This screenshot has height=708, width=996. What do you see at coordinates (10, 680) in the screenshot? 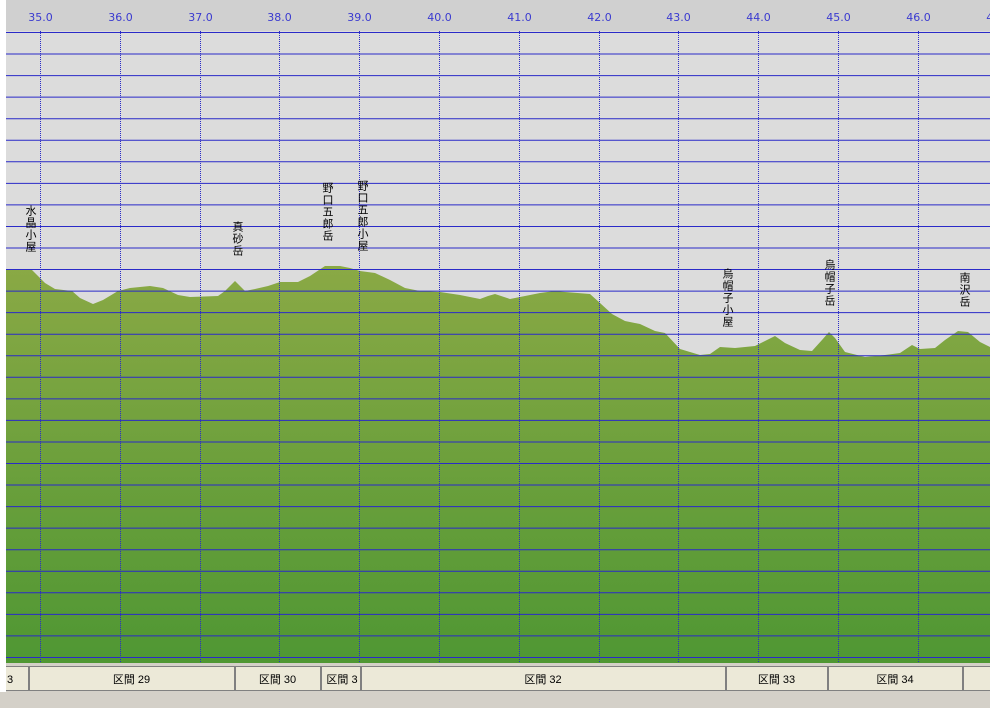
I see `section-label: 3` at bounding box center [10, 680].